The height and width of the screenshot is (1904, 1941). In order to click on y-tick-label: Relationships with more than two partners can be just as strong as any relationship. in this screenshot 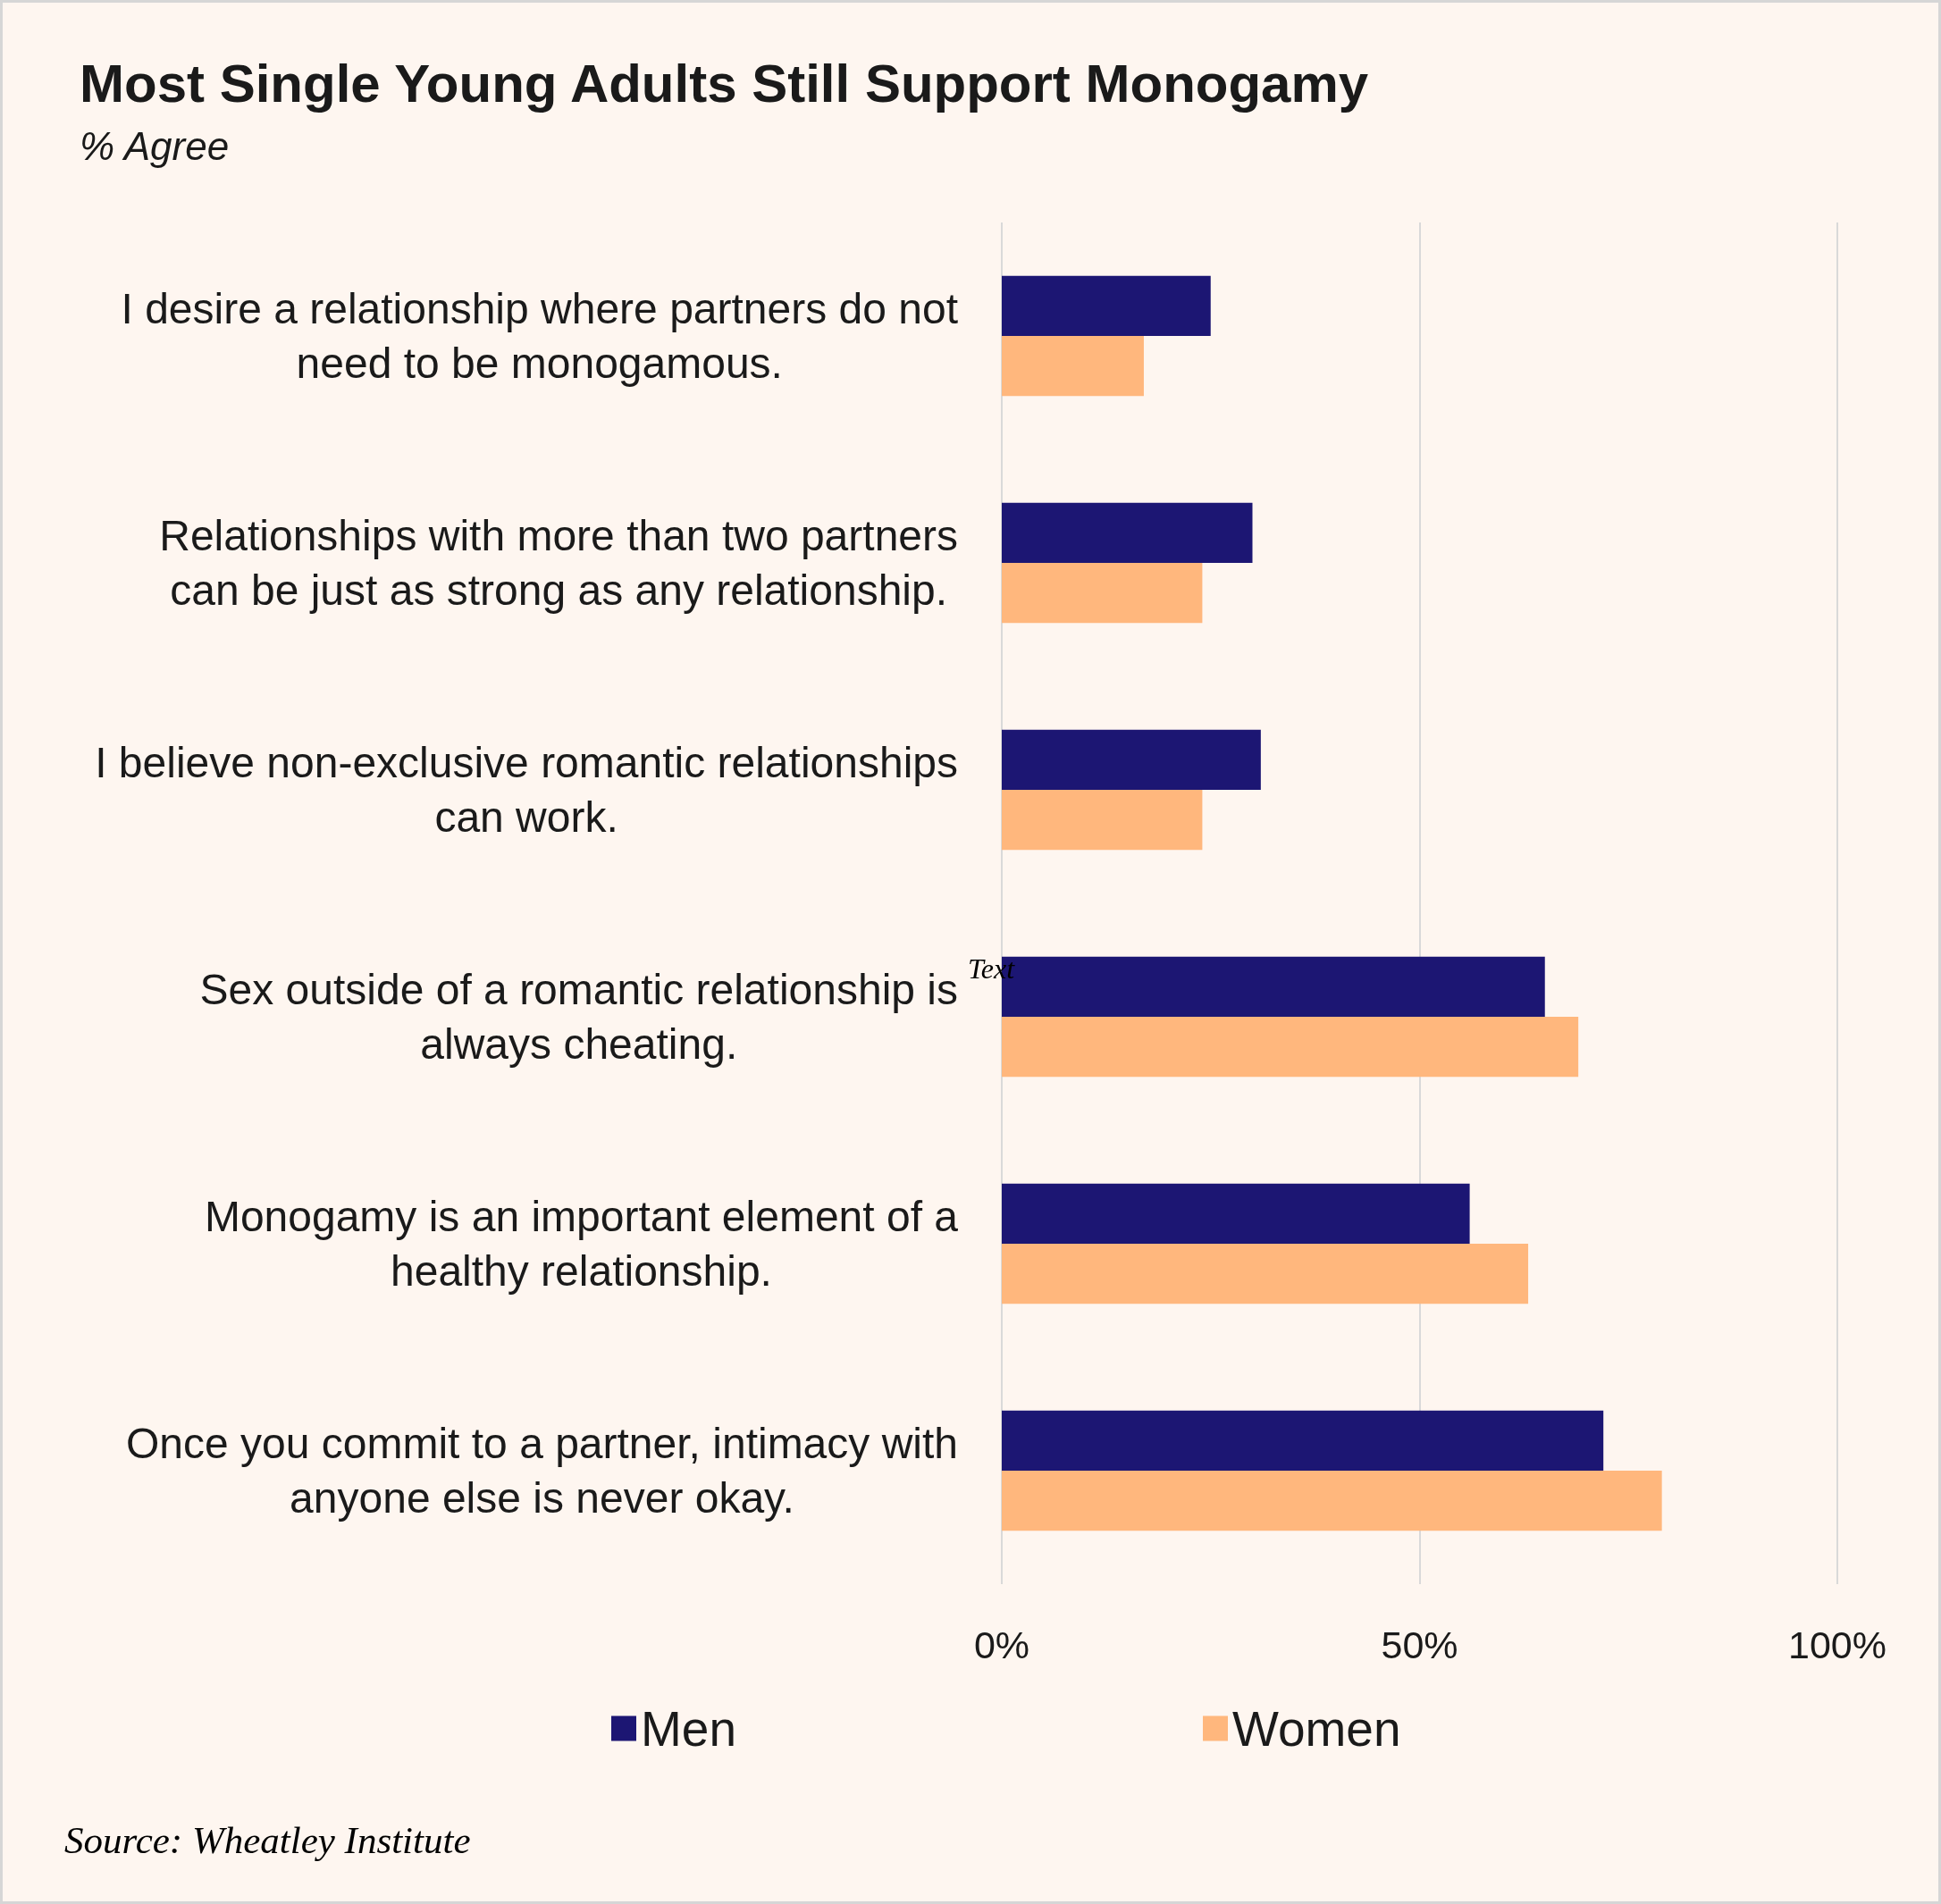, I will do `click(558, 563)`.